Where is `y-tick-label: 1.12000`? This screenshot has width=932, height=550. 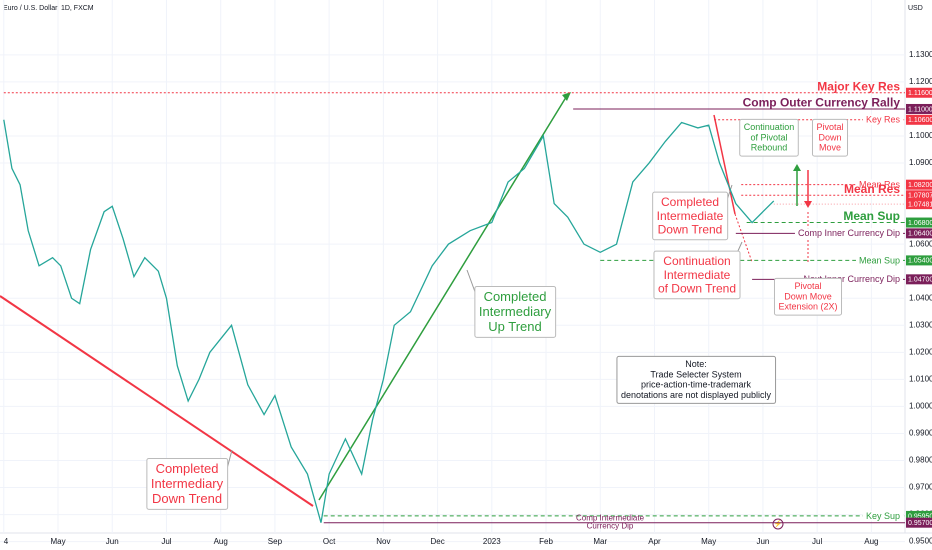
y-tick-label: 1.12000 is located at coordinates (920, 81).